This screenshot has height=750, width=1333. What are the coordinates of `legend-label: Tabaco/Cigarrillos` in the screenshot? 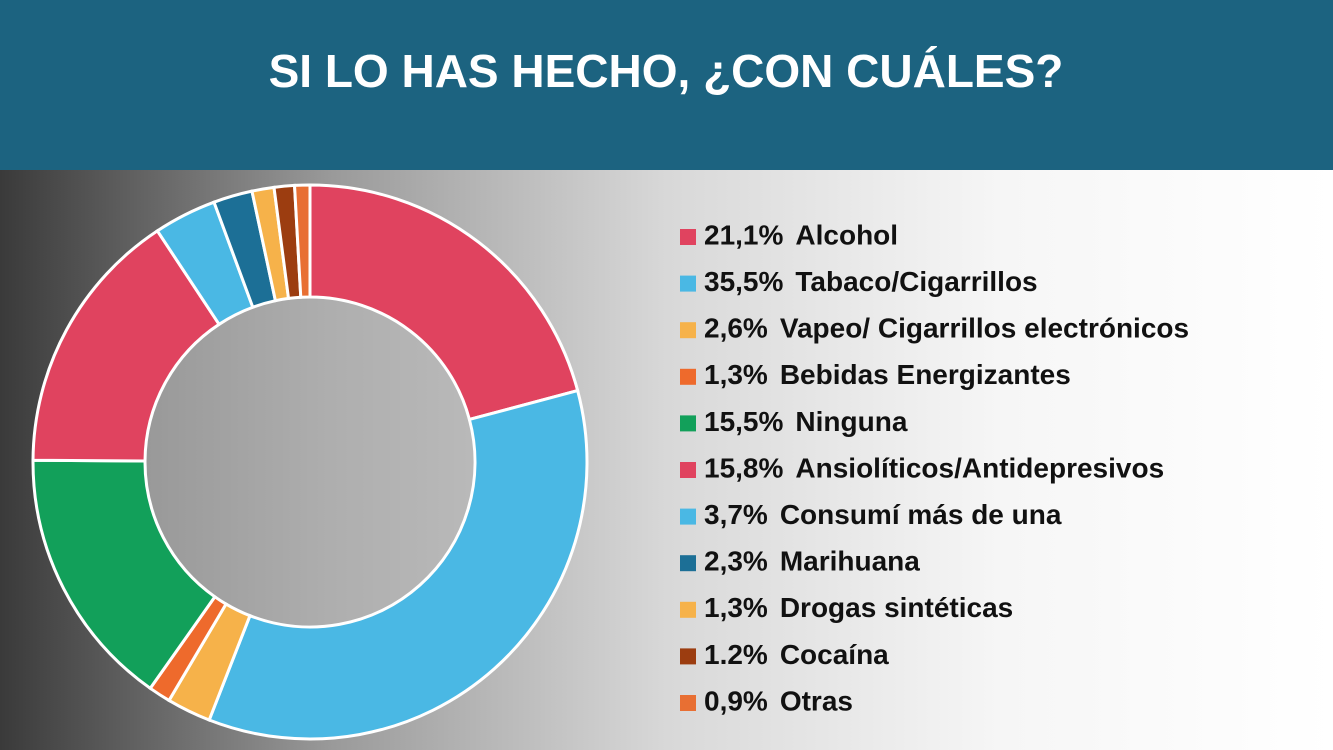 It's located at (916, 281).